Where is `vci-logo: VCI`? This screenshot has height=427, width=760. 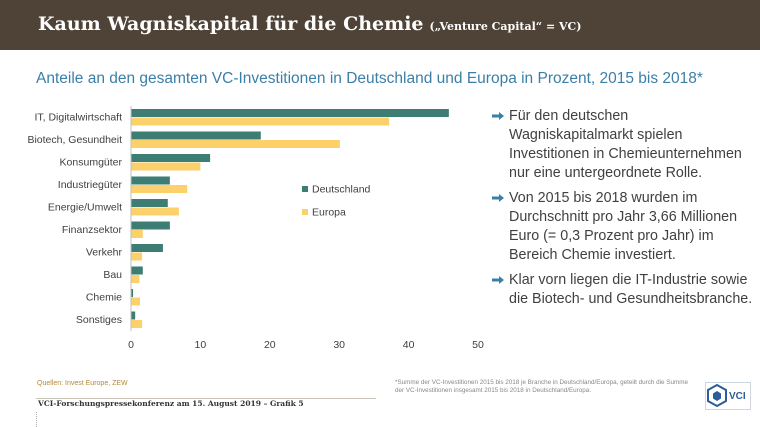 vci-logo: VCI is located at coordinates (728, 396).